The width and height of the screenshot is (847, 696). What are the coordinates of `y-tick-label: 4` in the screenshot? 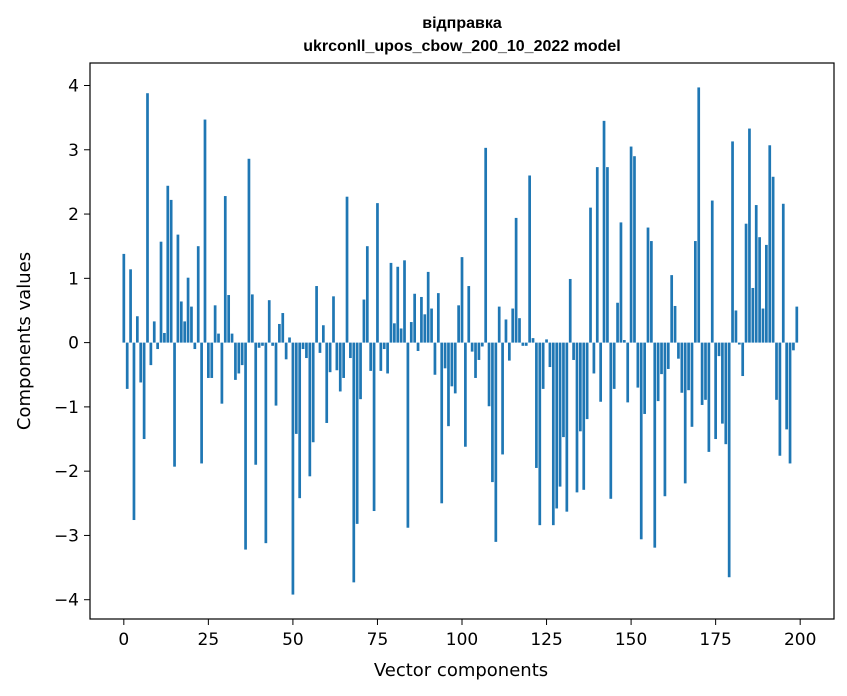 It's located at (73, 86).